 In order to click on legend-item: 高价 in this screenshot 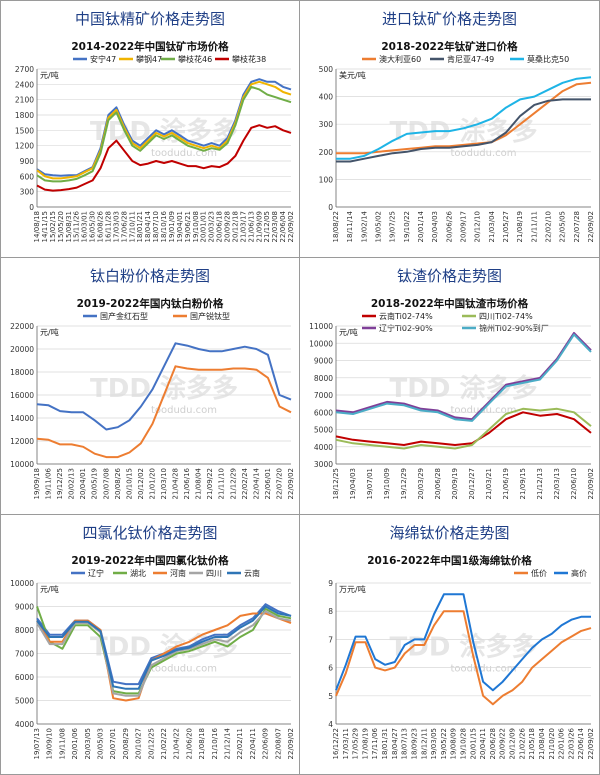, I will do `click(570, 573)`.